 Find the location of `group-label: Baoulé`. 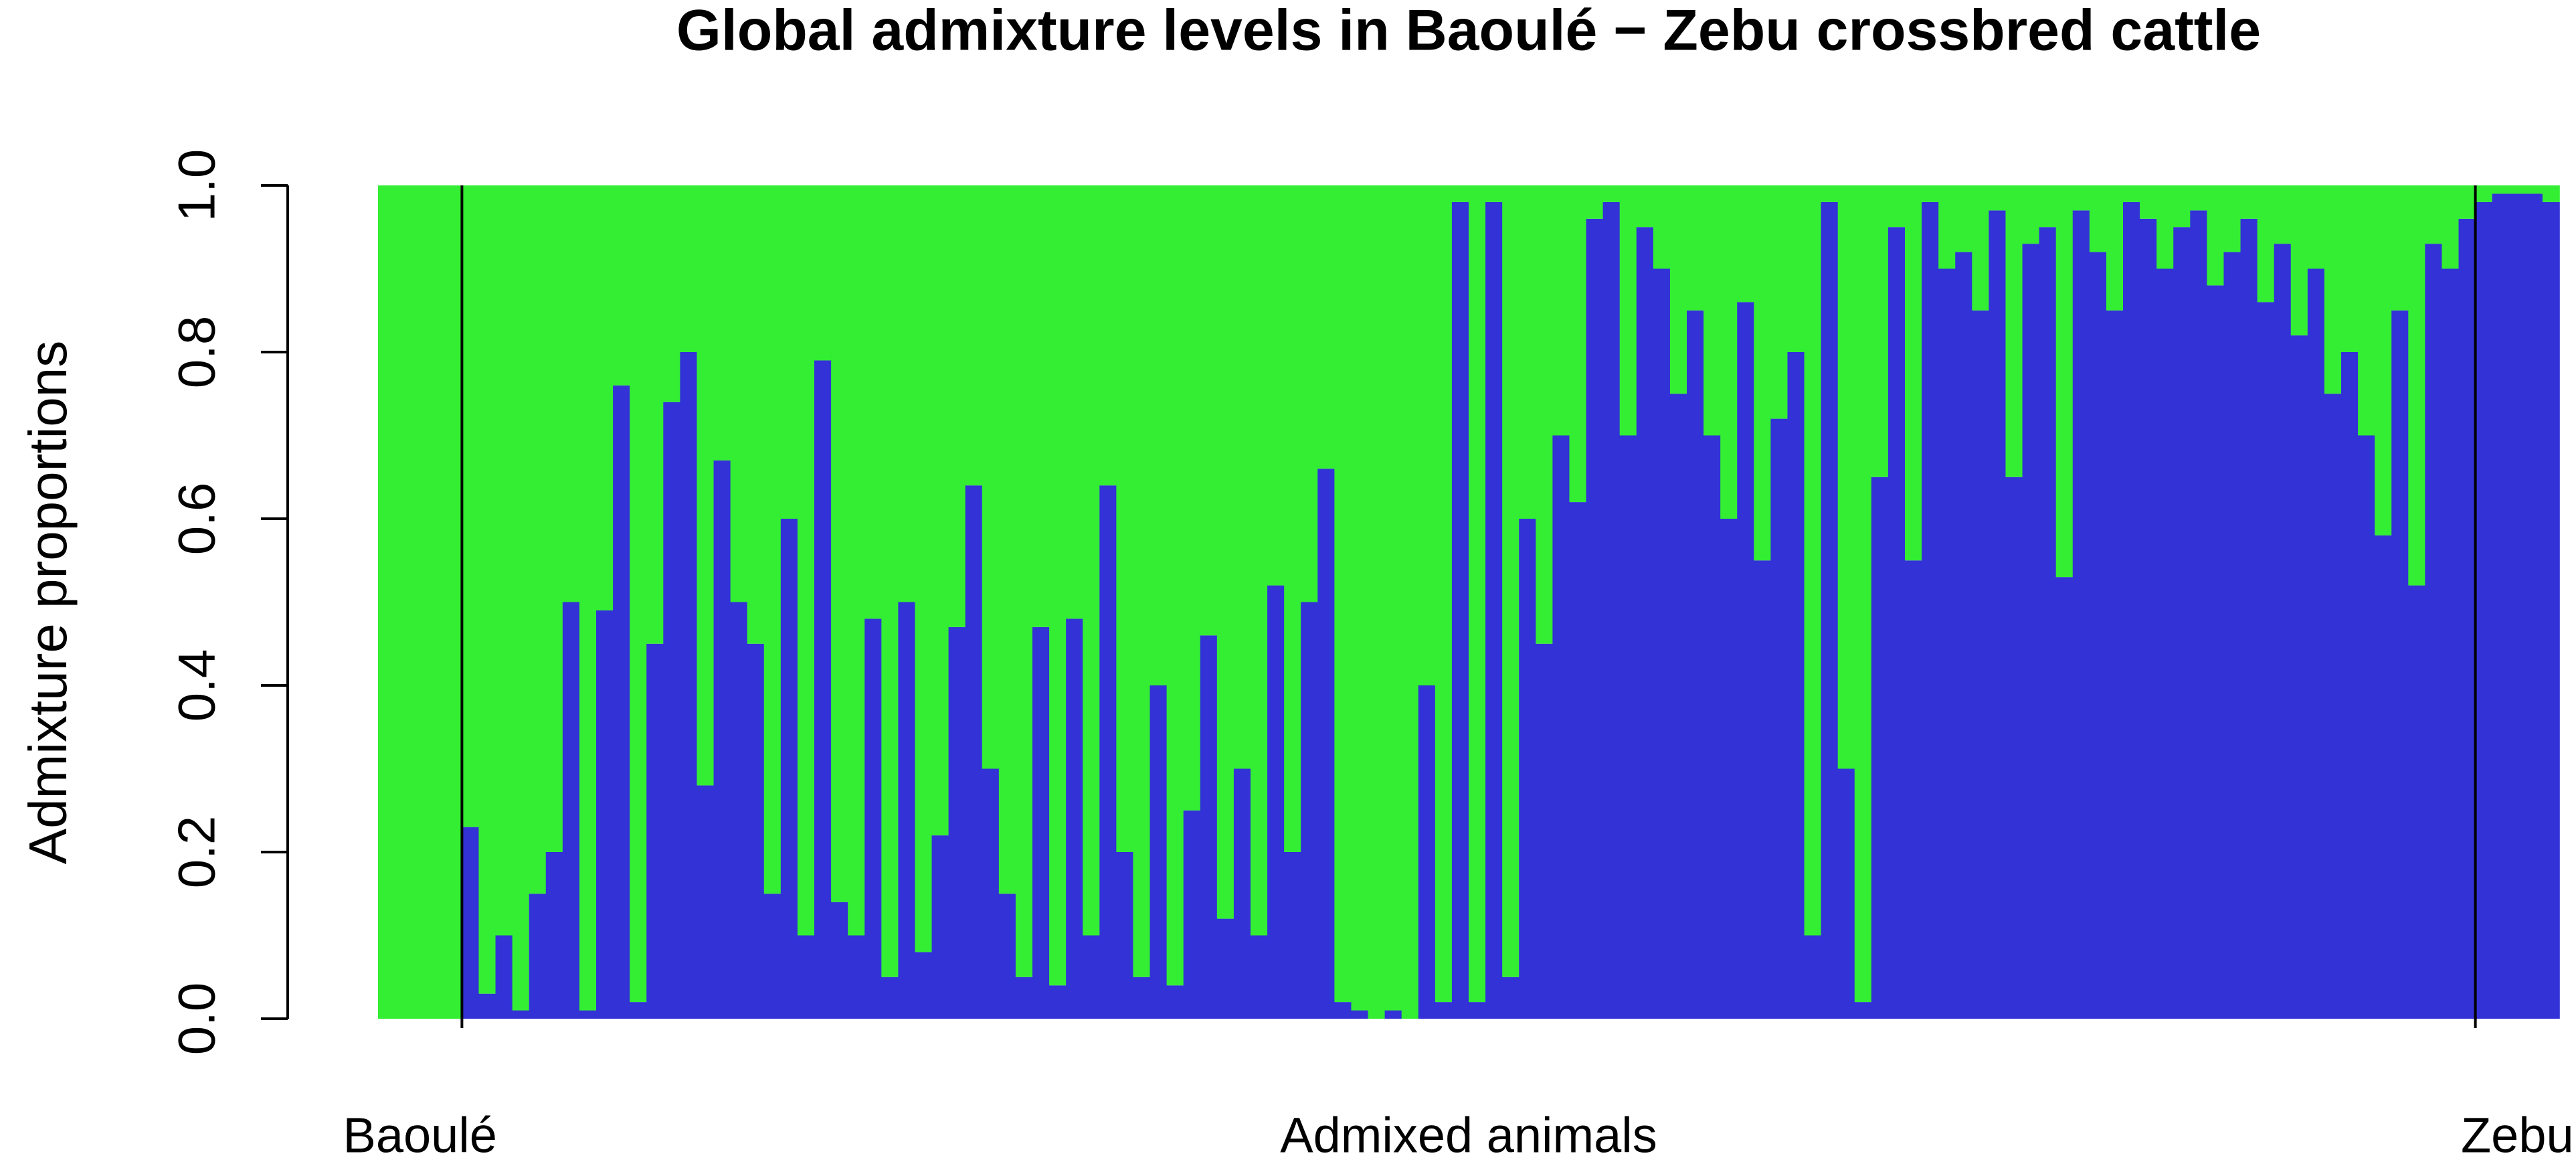

group-label: Baoulé is located at coordinates (420, 1135).